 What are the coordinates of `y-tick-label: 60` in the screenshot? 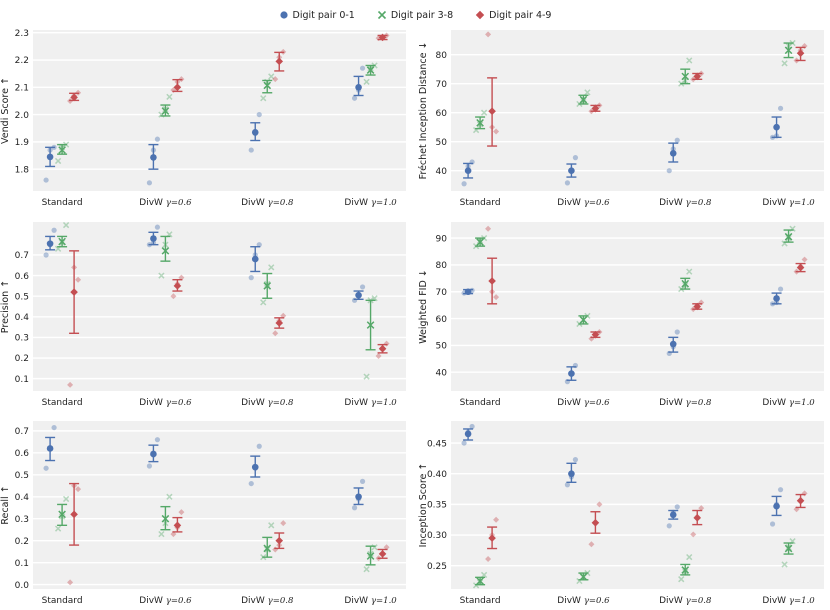 It's located at (442, 114).